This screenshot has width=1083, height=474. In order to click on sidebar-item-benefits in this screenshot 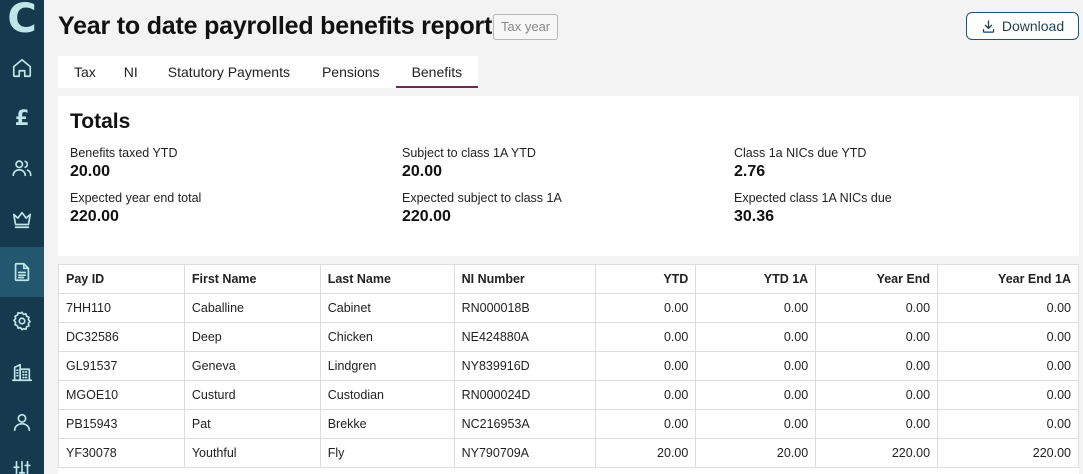, I will do `click(22, 219)`.